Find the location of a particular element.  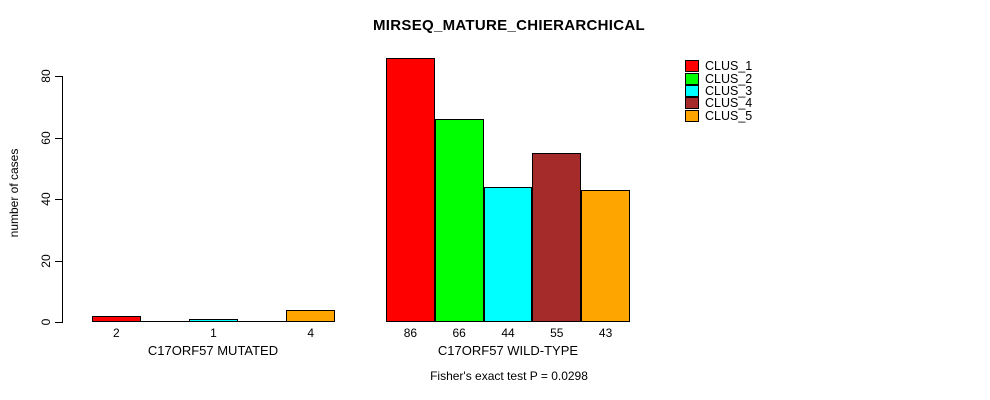

legend-item-label: CLUS_1 is located at coordinates (729, 66).